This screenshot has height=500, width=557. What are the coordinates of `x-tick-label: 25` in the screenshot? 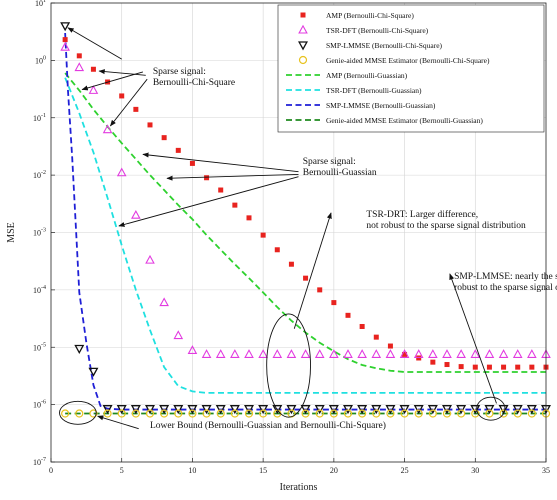 It's located at (405, 470).